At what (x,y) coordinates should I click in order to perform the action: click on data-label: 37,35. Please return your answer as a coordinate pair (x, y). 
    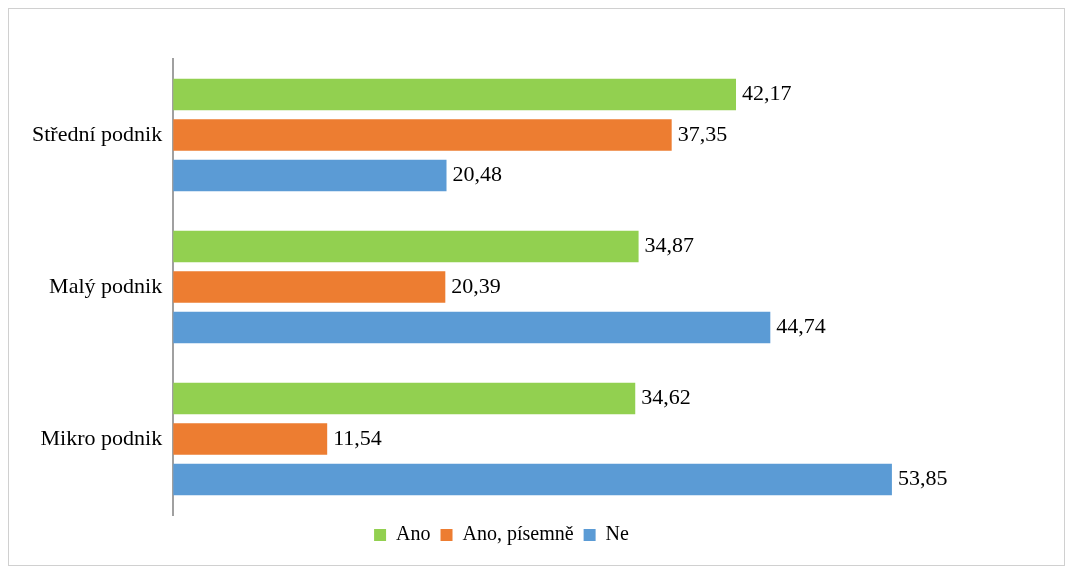
    Looking at the image, I should click on (702, 133).